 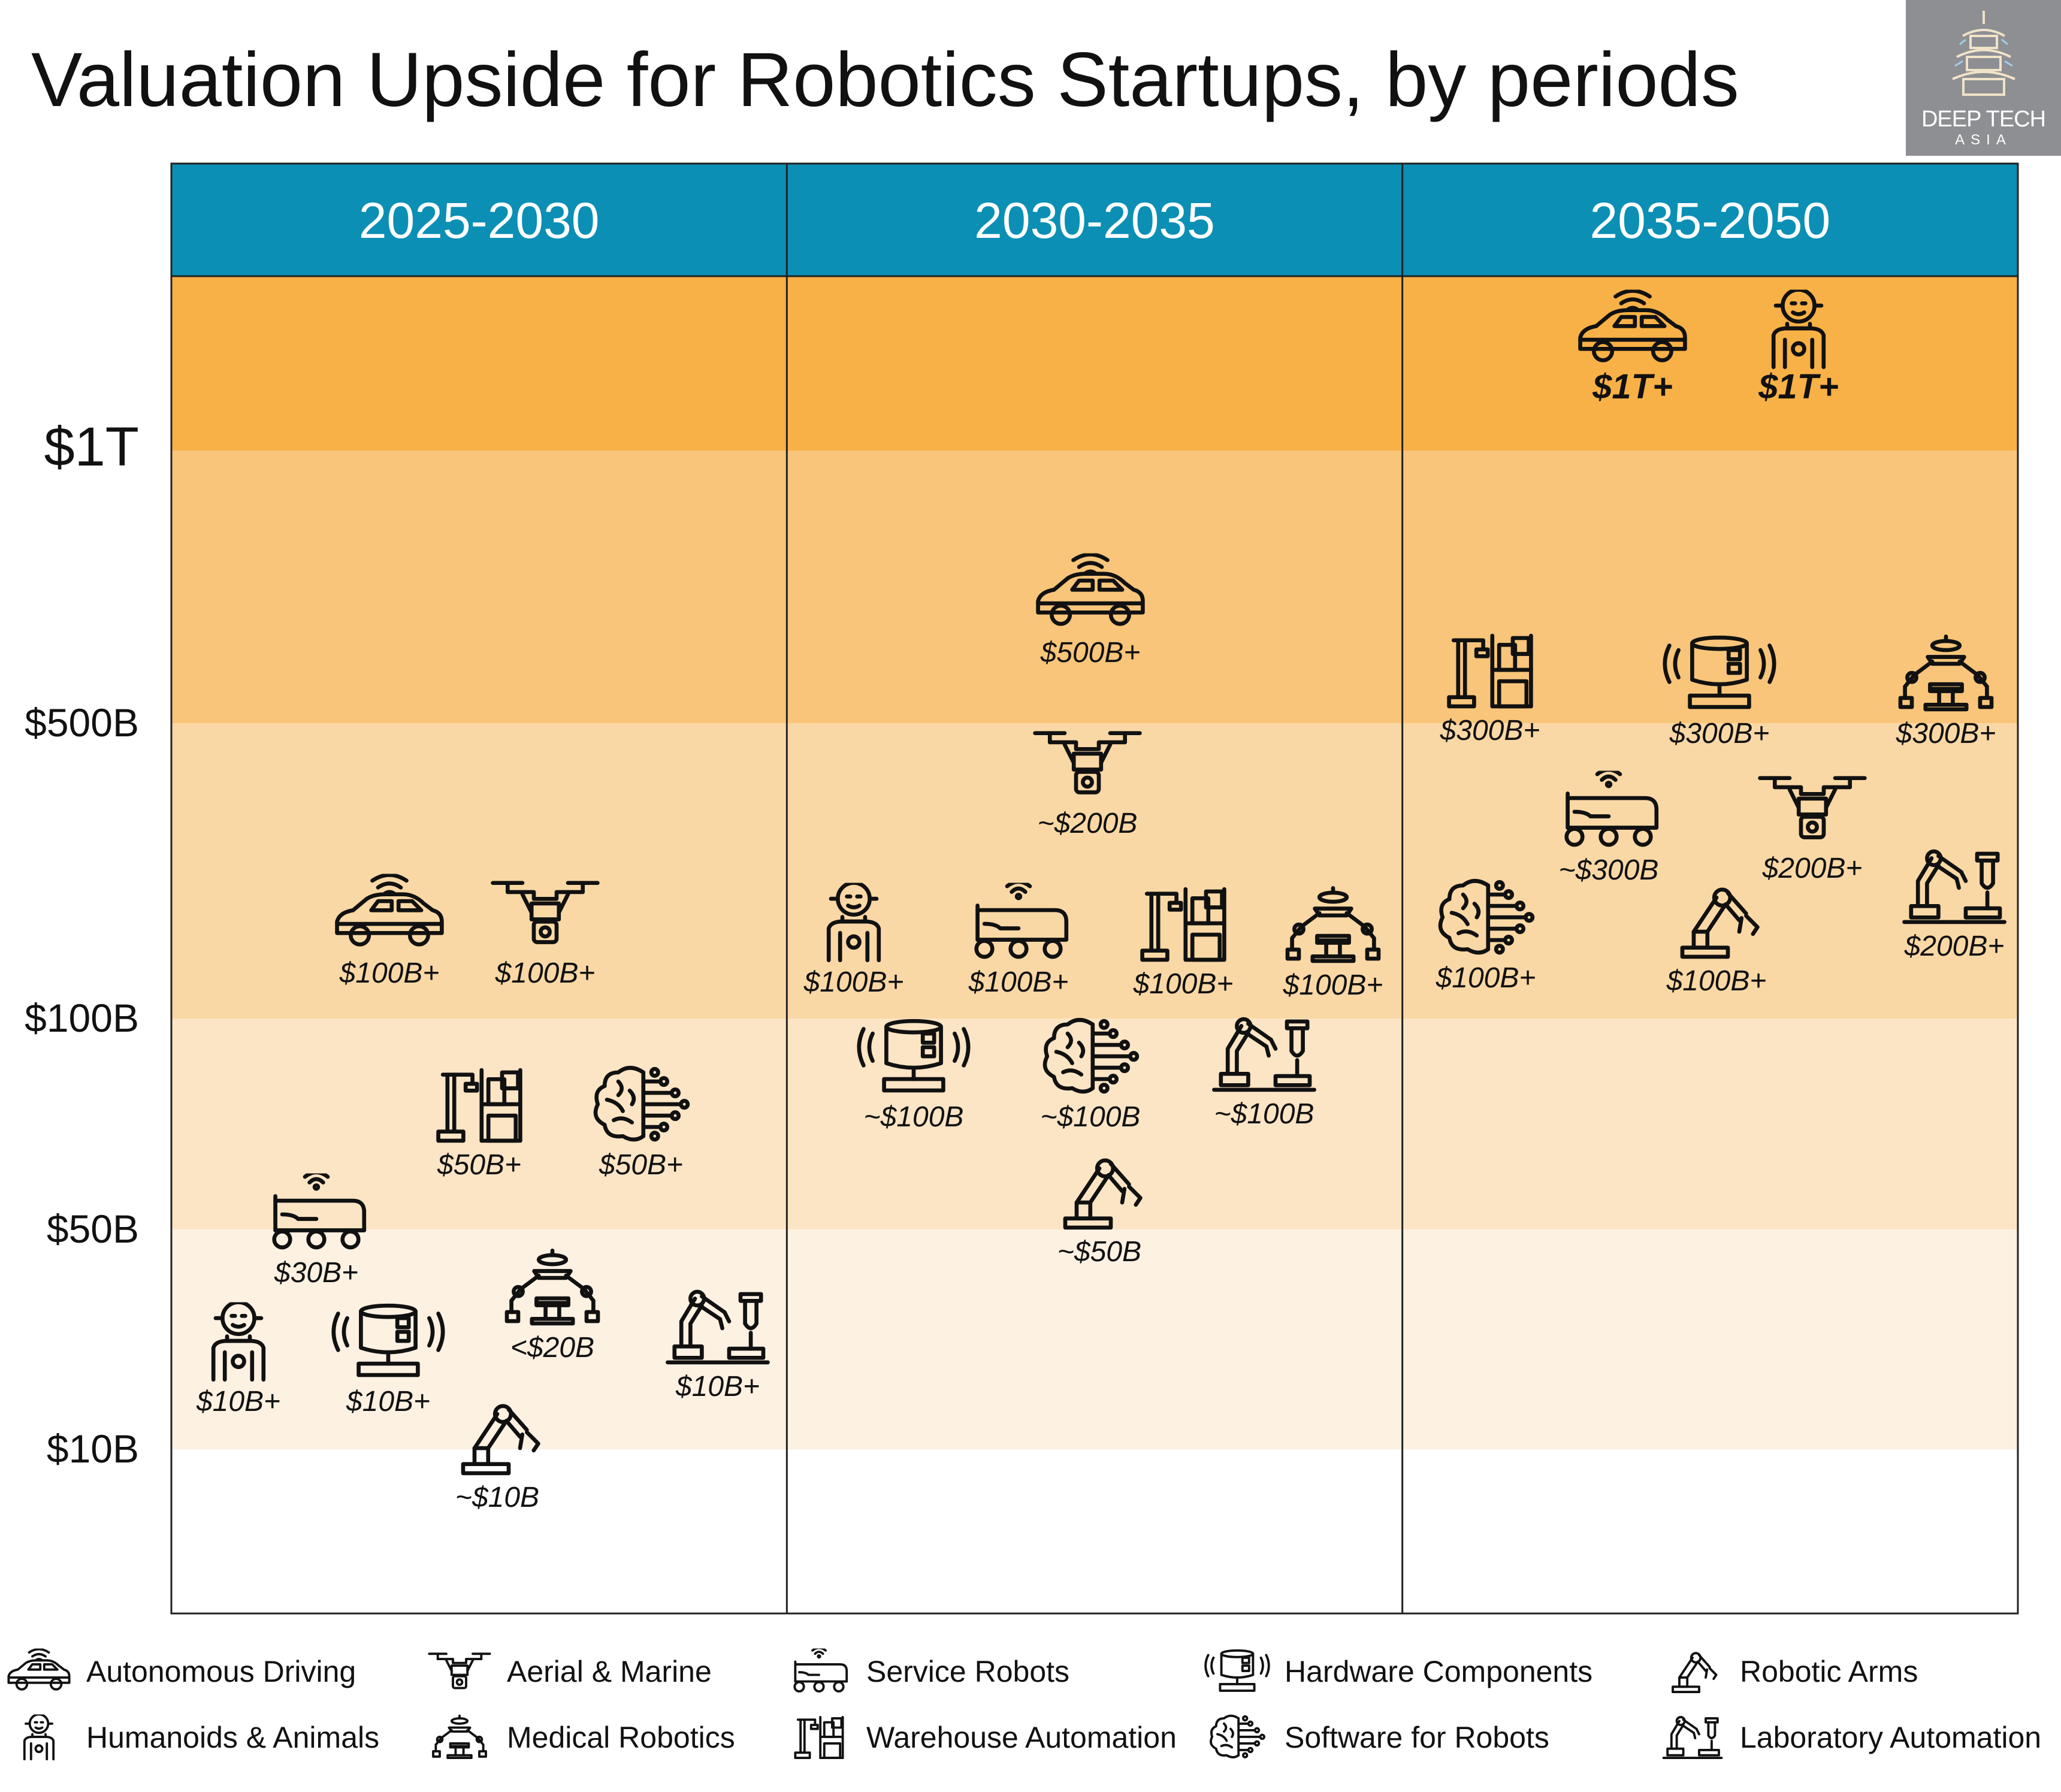 What do you see at coordinates (968, 1671) in the screenshot?
I see `legend-label: Service Robots` at bounding box center [968, 1671].